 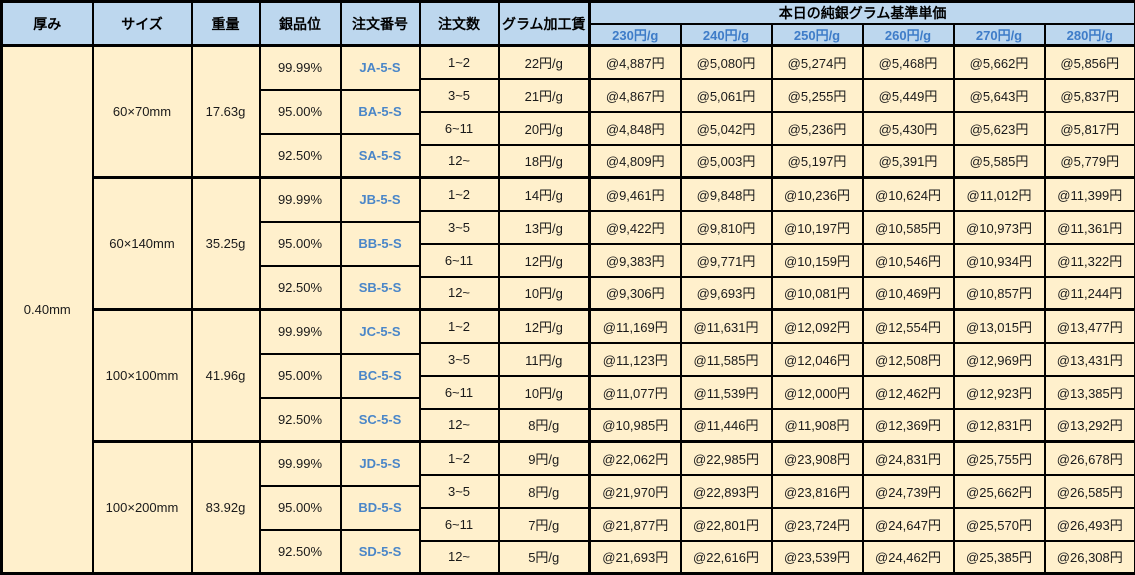 I want to click on price-cell: @9,422円, so click(x=635, y=227).